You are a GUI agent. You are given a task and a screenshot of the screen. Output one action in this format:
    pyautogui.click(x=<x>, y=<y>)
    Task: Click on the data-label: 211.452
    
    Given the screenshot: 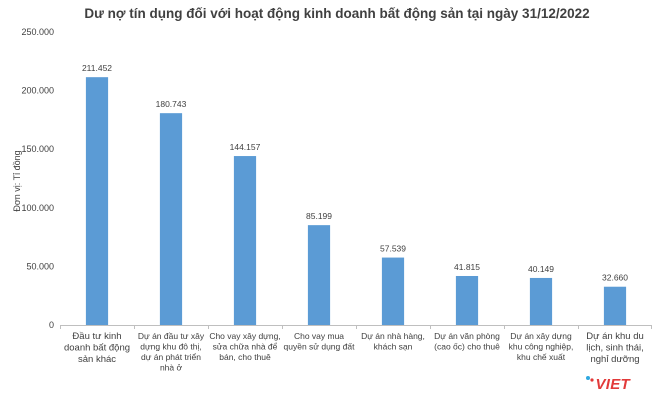 What is the action you would take?
    pyautogui.click(x=97, y=68)
    